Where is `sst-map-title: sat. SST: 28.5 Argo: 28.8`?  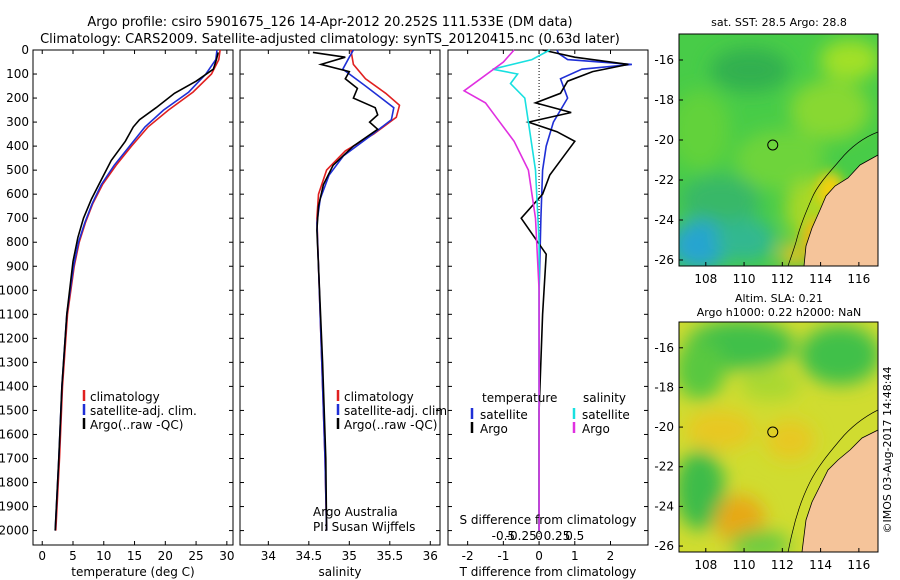 sst-map-title: sat. SST: 28.5 Argo: 28.8 is located at coordinates (779, 22).